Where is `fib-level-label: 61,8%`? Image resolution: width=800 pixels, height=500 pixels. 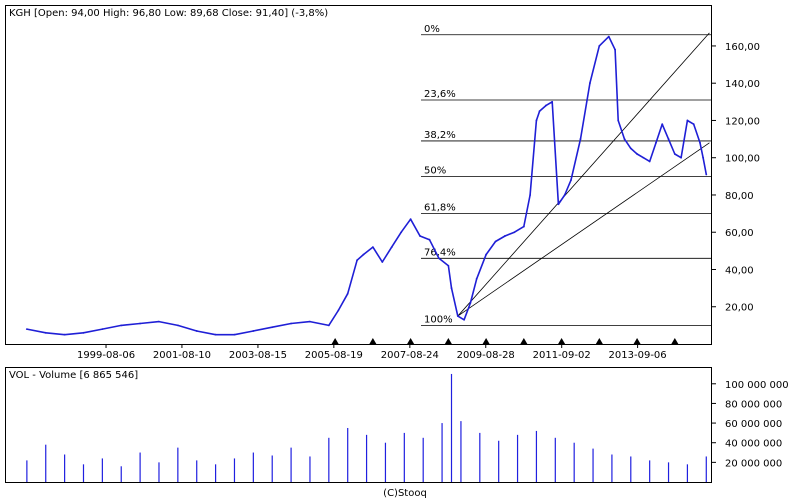 fib-level-label: 61,8% is located at coordinates (440, 208).